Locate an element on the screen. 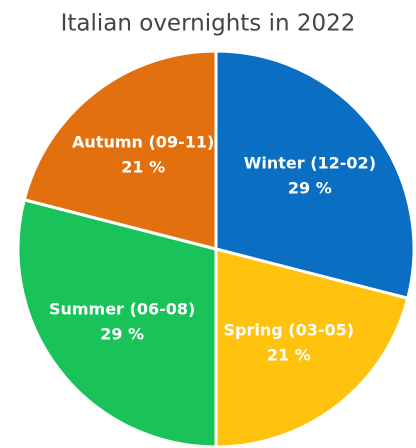  chart-title: Italian overnights in 2022 is located at coordinates (208, 24).